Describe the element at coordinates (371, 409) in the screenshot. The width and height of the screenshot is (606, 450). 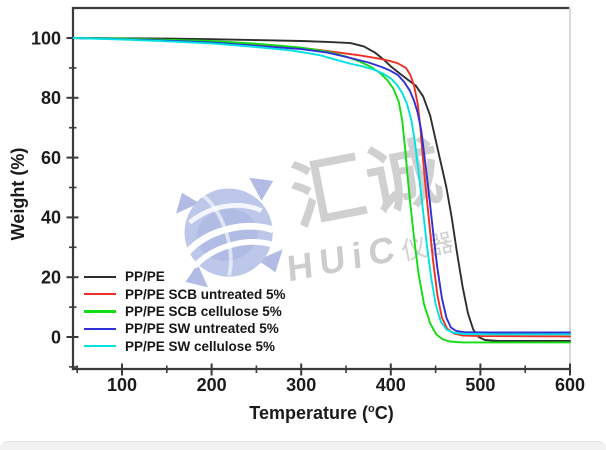
I see `x-axis-degree-symbol: o` at that location.